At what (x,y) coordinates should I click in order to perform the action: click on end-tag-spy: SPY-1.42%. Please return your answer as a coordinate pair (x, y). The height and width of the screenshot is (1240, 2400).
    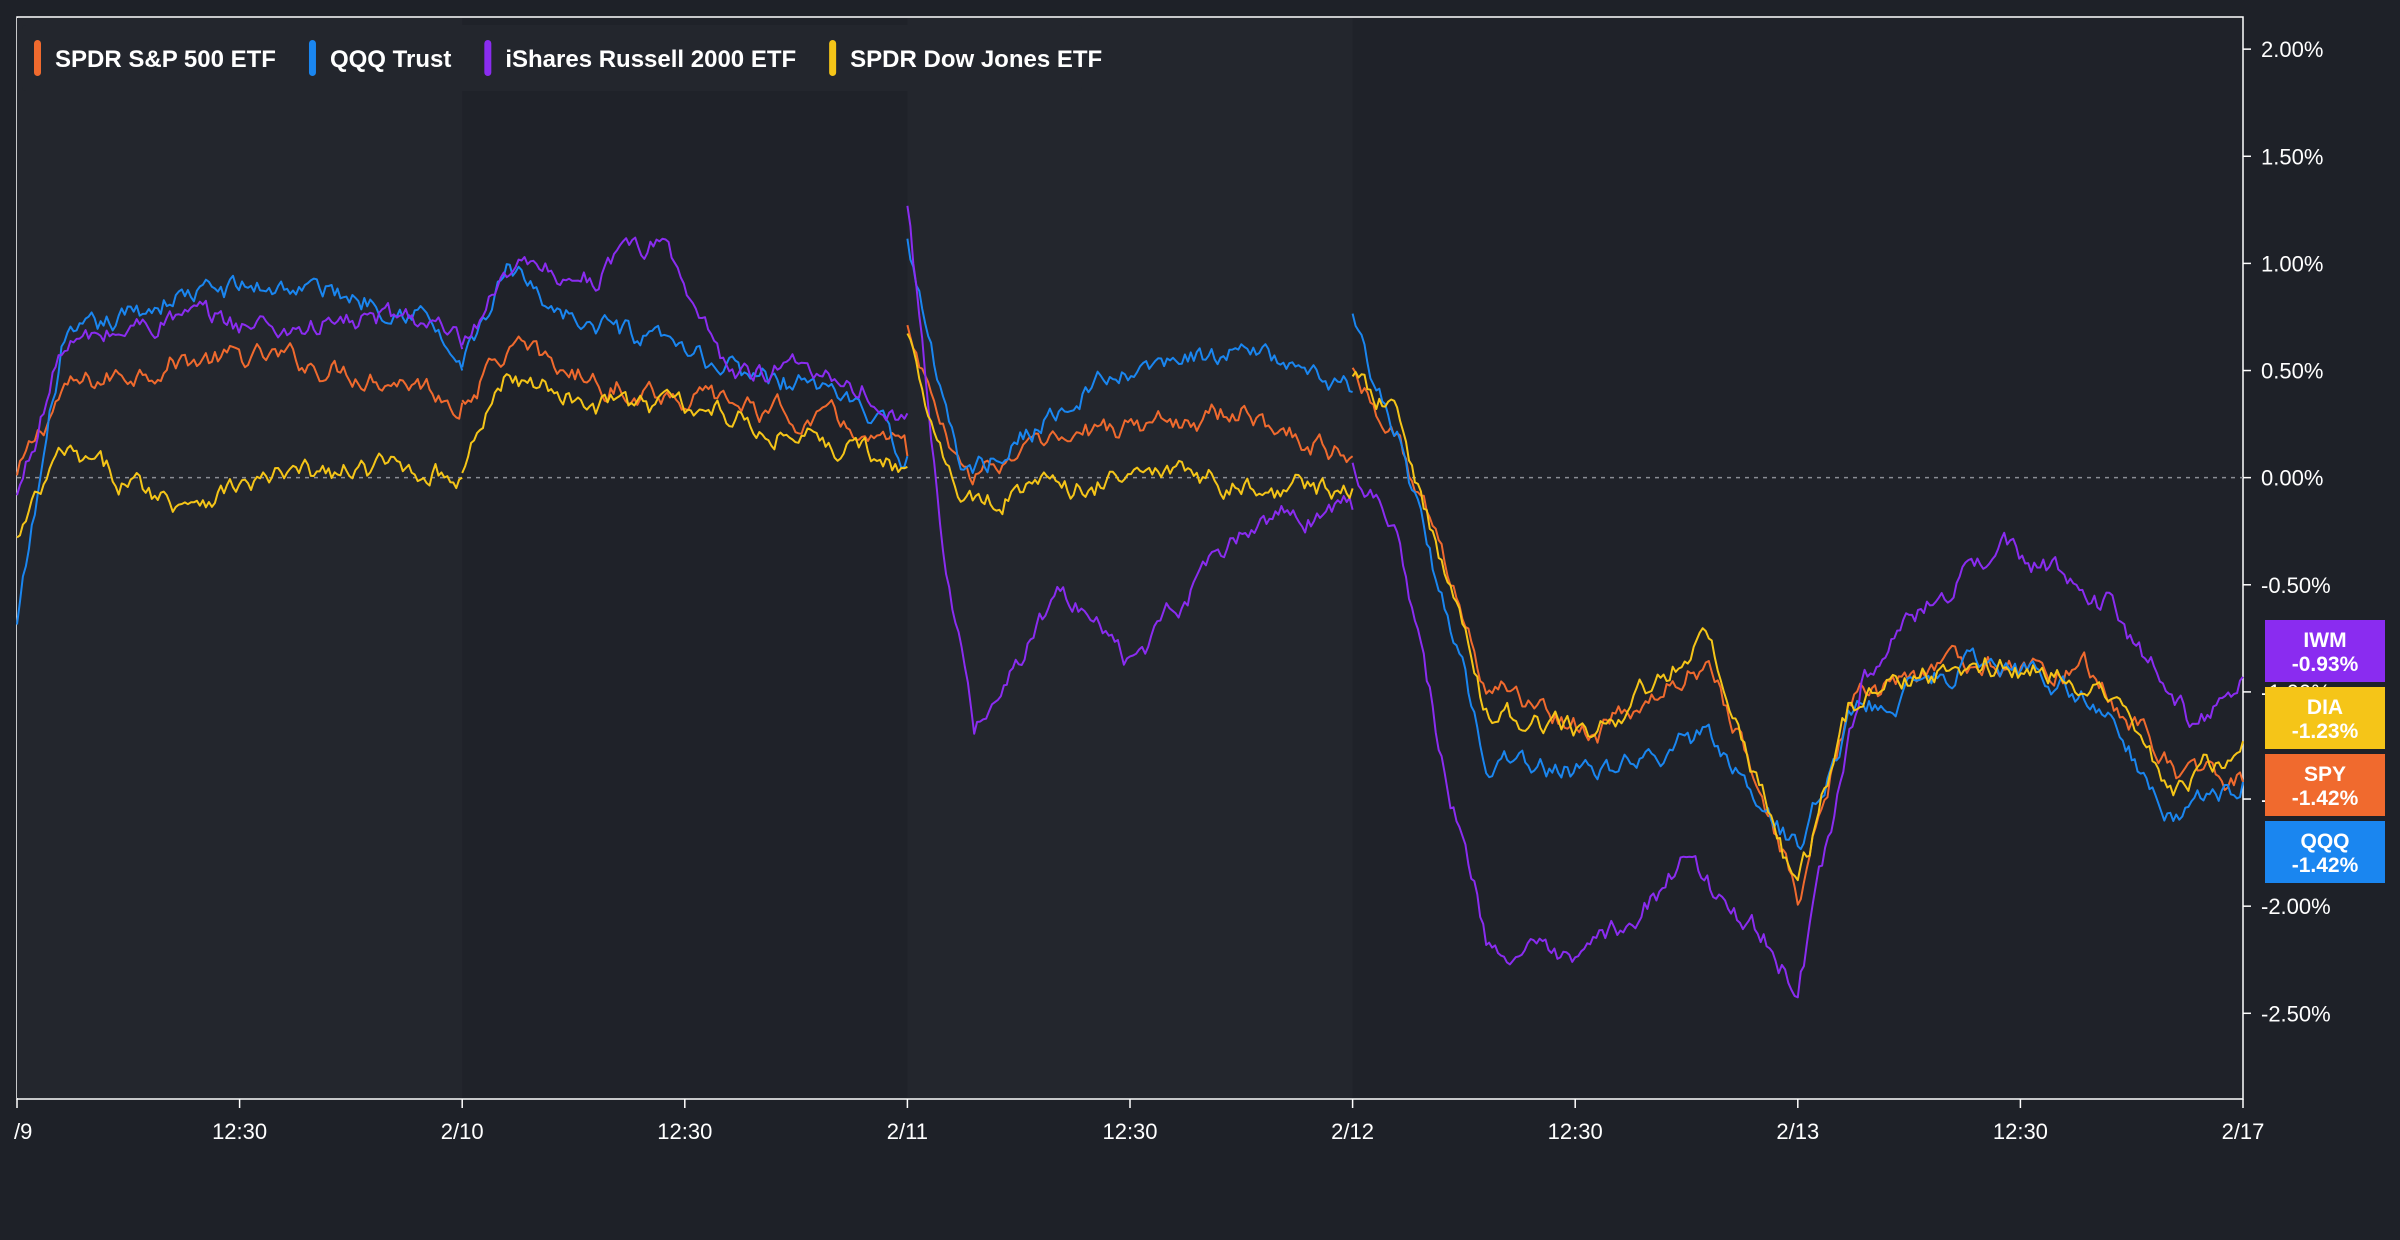
    Looking at the image, I should click on (2325, 785).